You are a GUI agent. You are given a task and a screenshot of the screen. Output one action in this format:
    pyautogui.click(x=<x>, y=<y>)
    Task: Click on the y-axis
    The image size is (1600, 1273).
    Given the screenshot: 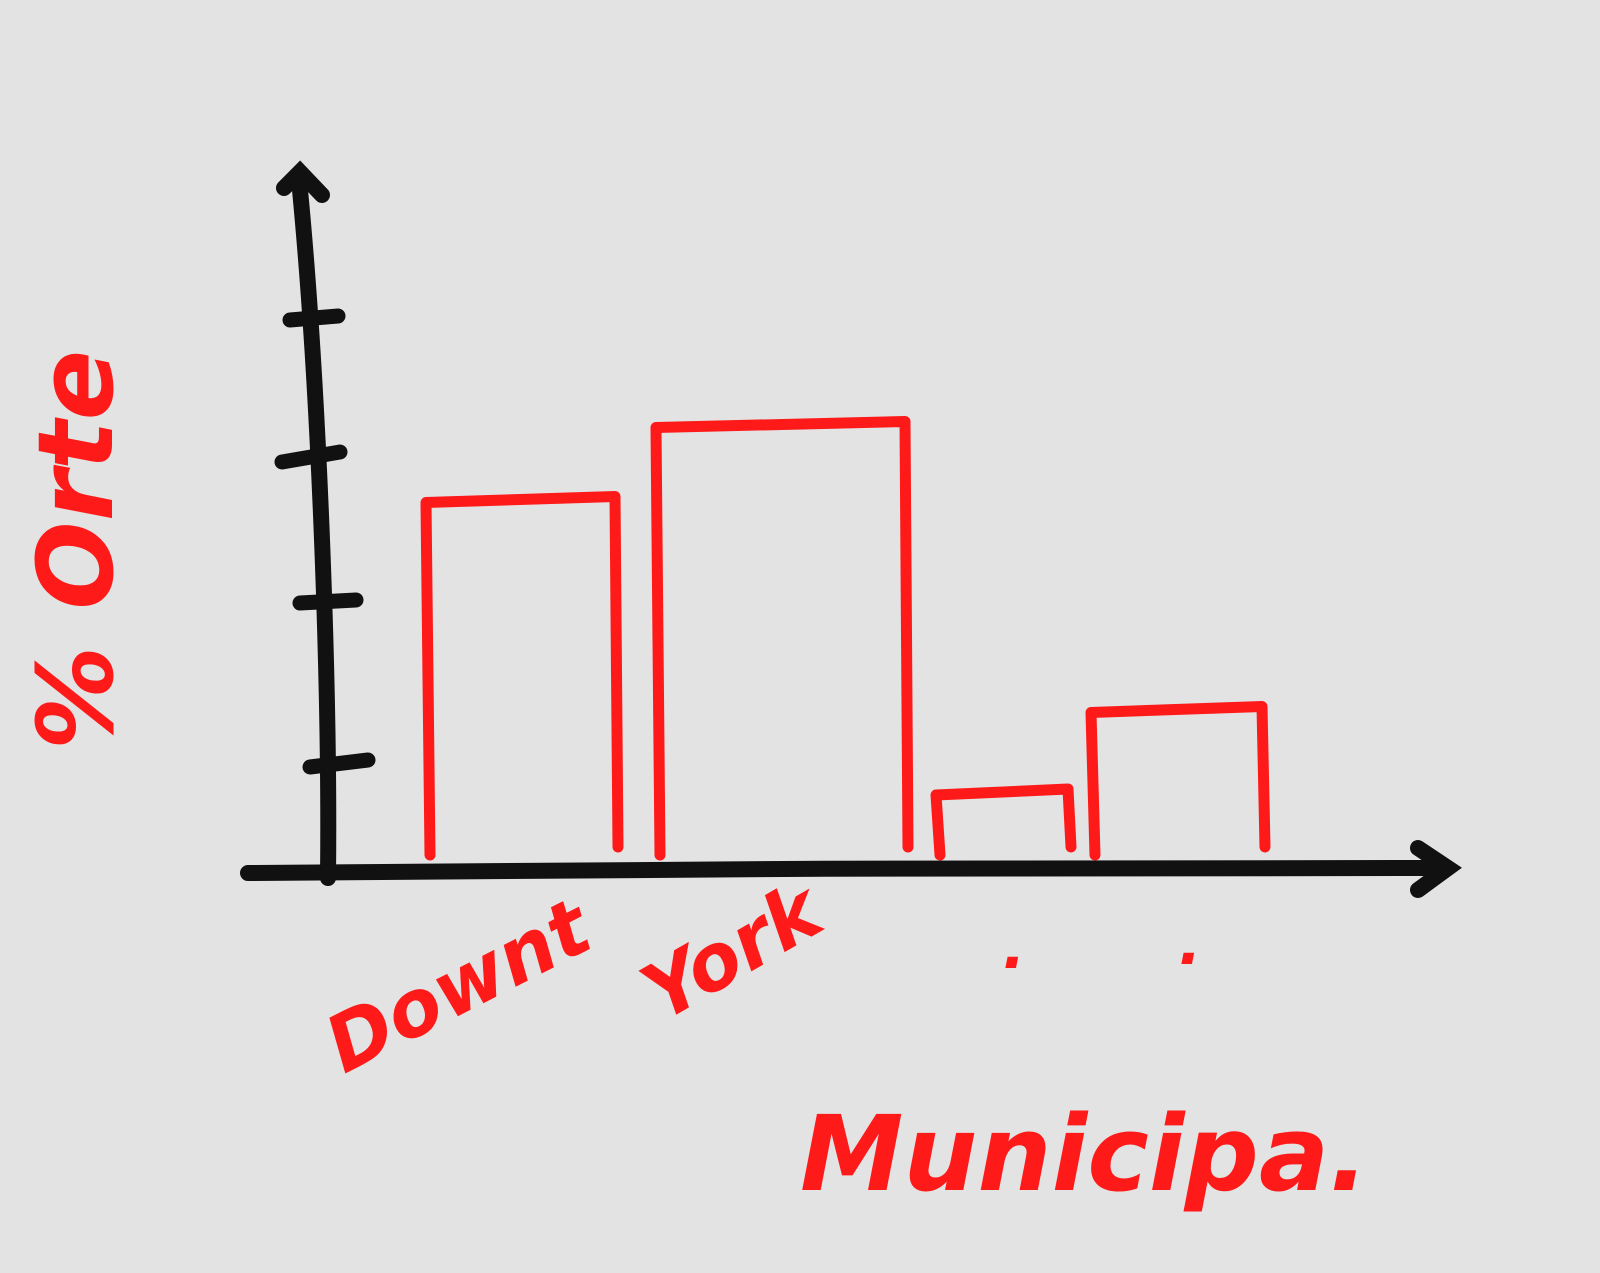 What is the action you would take?
    pyautogui.click(x=314, y=534)
    